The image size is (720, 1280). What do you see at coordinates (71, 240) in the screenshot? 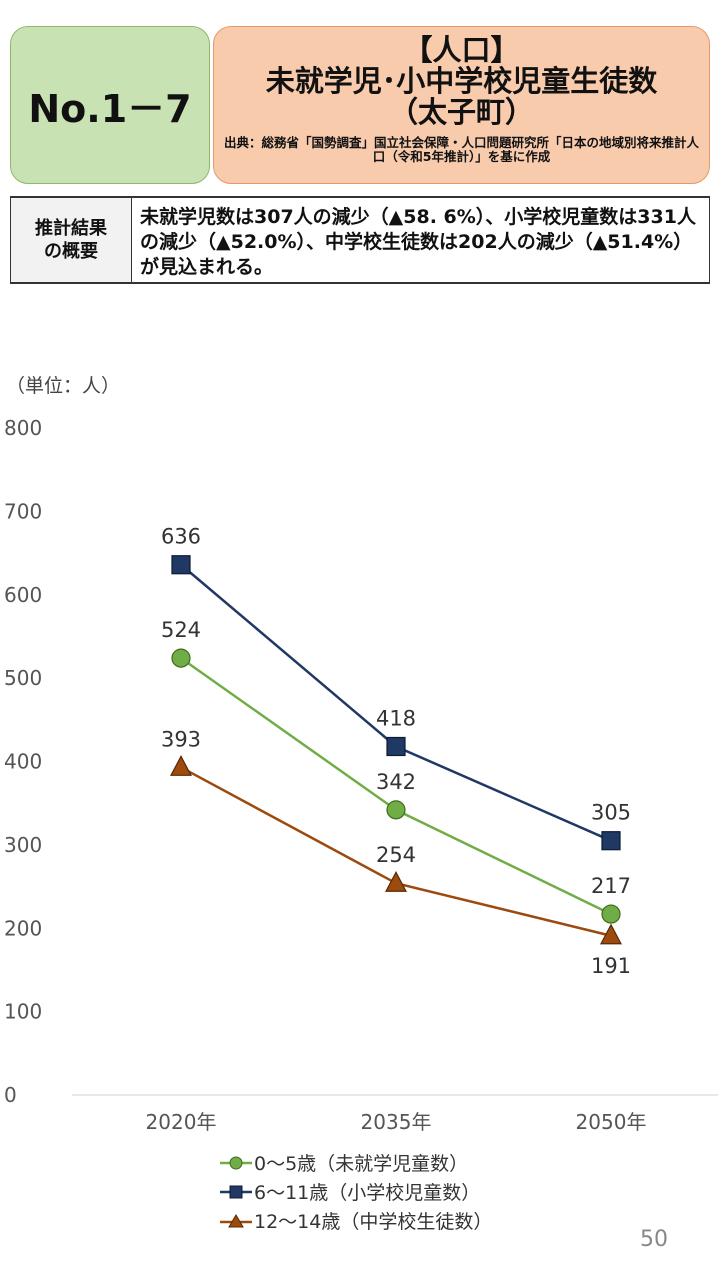
I see `summary-label: 推計結果の概要` at bounding box center [71, 240].